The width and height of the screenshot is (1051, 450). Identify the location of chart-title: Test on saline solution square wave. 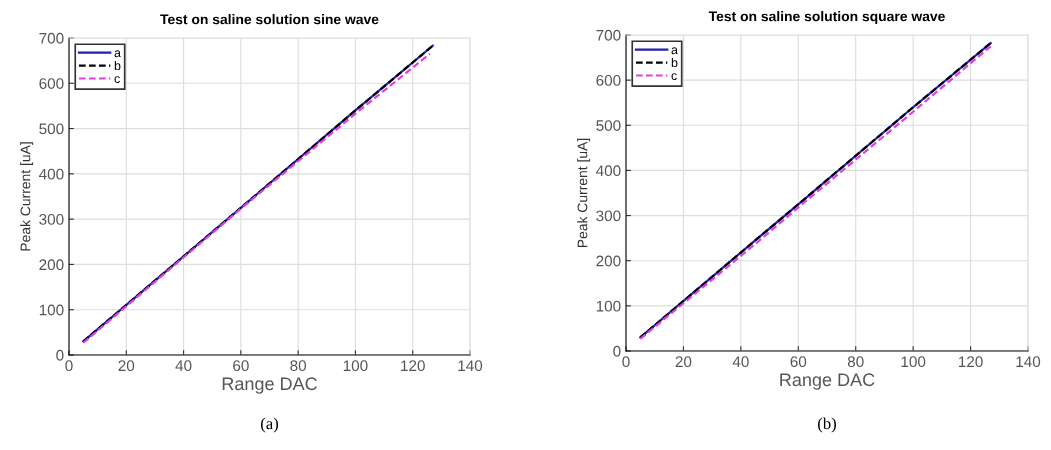
(826, 17).